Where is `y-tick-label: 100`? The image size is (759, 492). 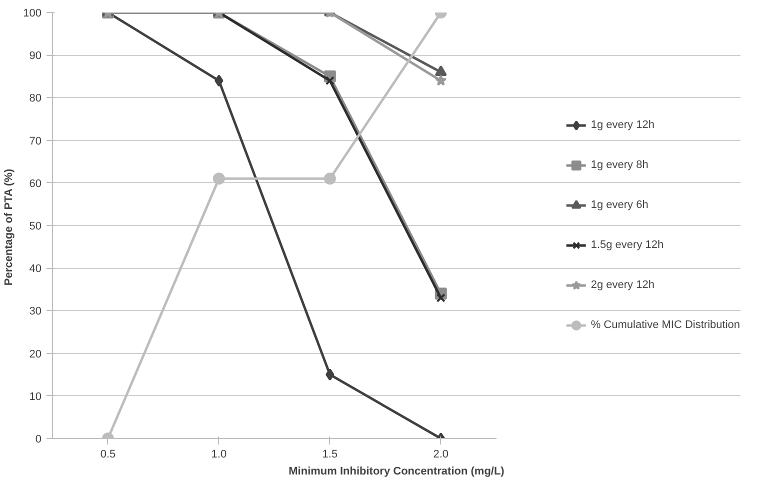 y-tick-label: 100 is located at coordinates (32, 14).